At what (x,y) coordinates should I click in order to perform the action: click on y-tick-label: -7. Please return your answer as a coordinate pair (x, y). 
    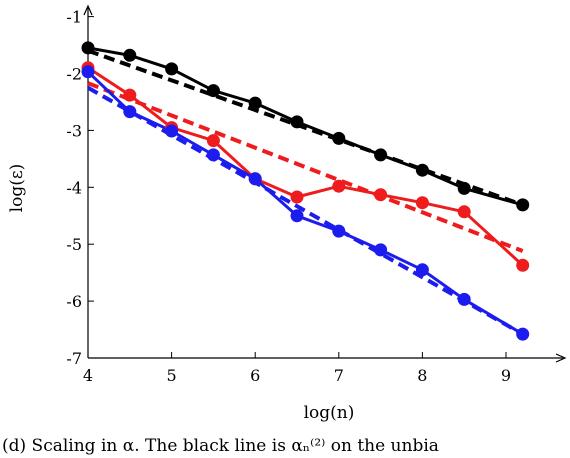
    Looking at the image, I should click on (74, 358).